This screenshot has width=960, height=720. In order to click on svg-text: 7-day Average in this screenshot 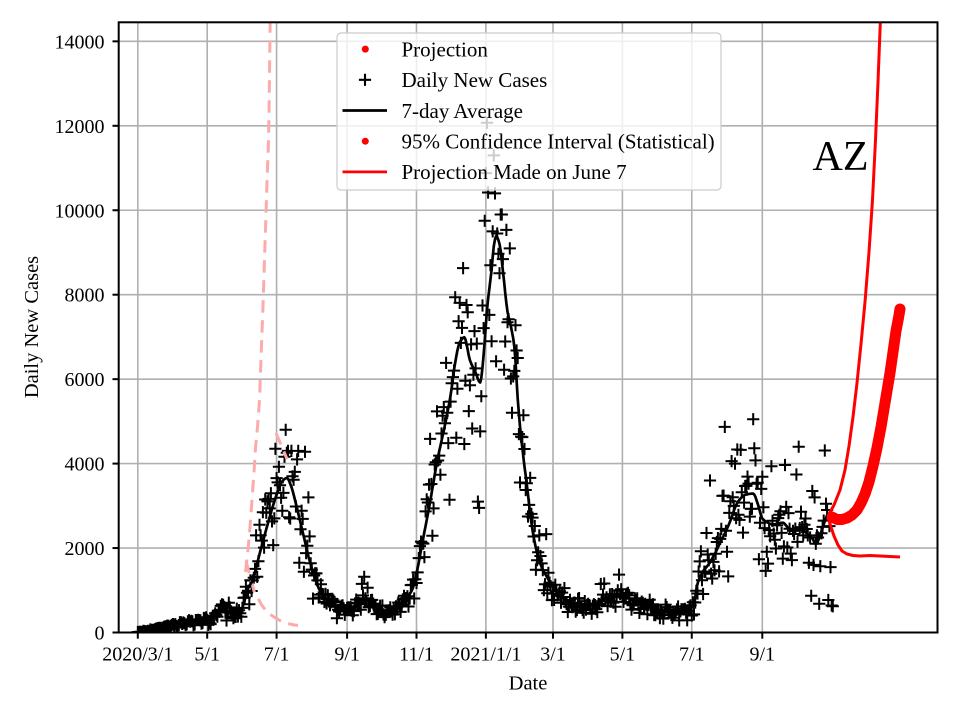, I will do `click(462, 111)`.